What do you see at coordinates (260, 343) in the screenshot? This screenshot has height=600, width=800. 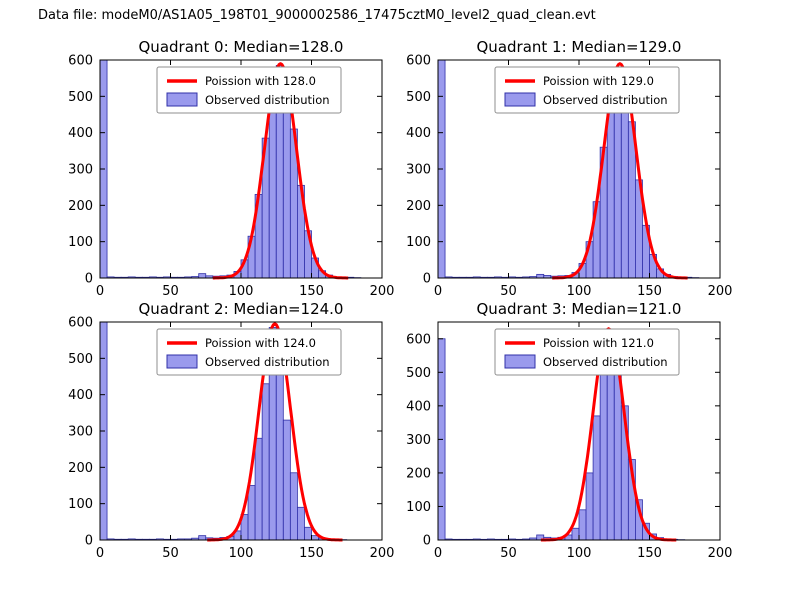 I see `legend-label-poisson: Poission with 124.0` at bounding box center [260, 343].